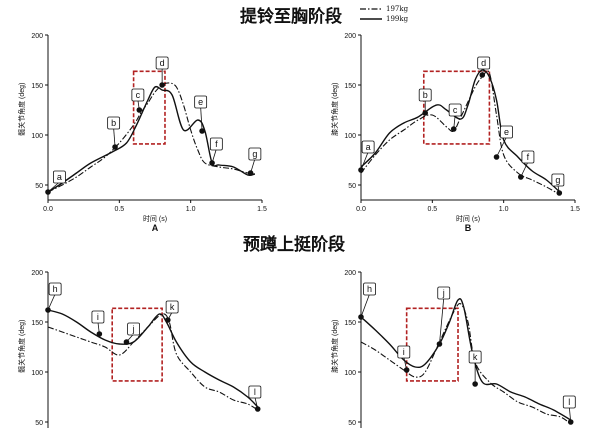 This screenshot has height=428, width=595. Describe the element at coordinates (39, 423) in the screenshot. I see `y-tick-label: 50` at that location.